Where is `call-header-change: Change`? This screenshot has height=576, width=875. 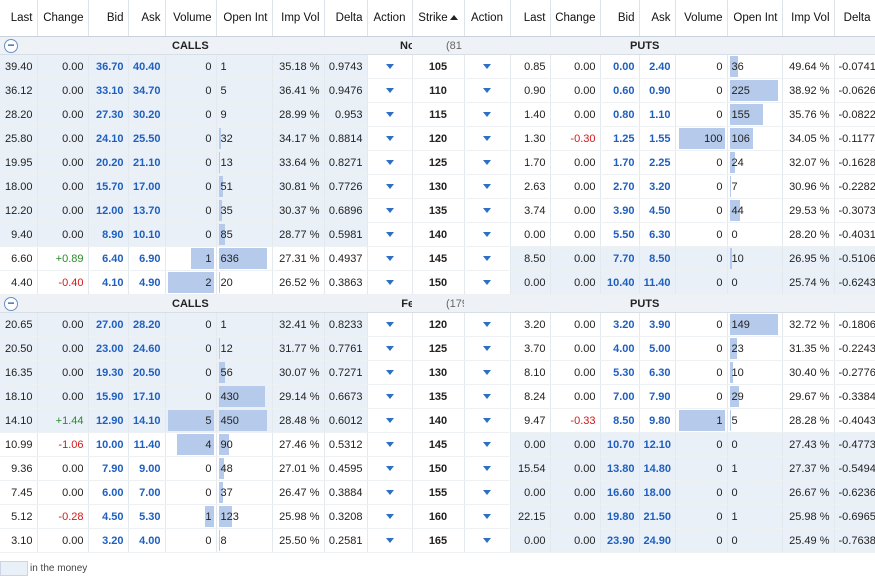
call-header-change: Change is located at coordinates (63, 18).